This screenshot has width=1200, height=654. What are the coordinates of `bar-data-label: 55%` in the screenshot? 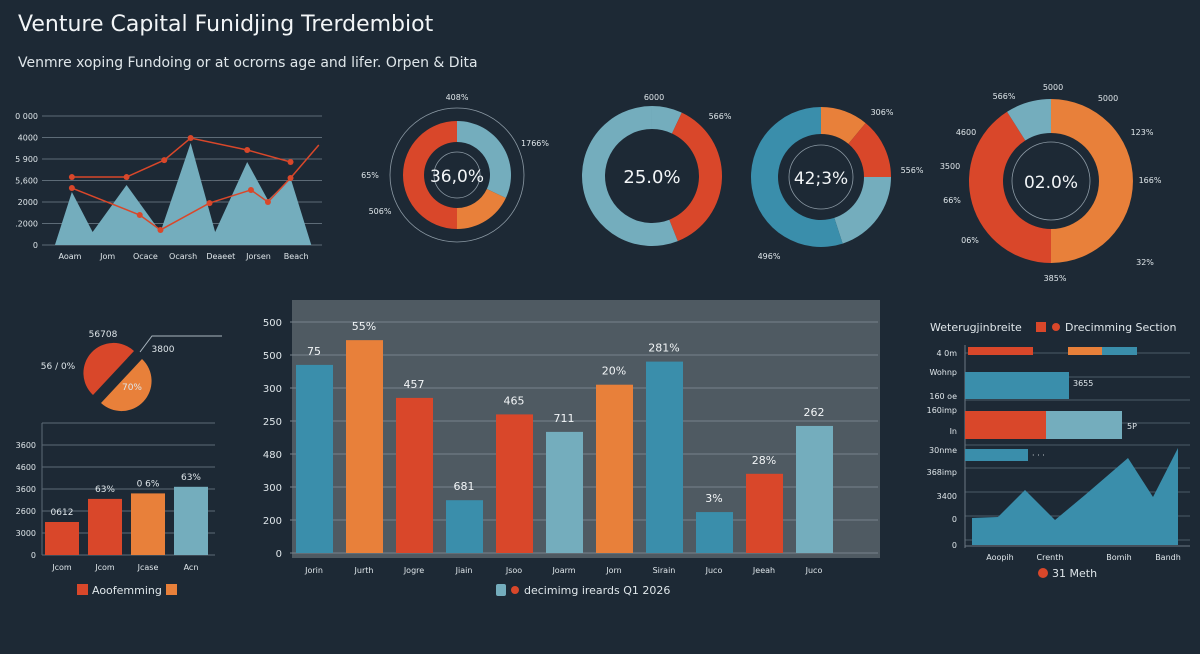 It's located at (364, 326).